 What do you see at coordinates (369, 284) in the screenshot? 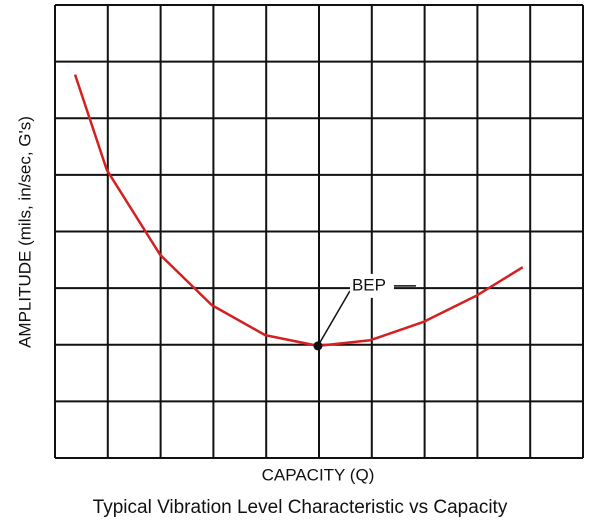
I see `annotation: BEP` at bounding box center [369, 284].